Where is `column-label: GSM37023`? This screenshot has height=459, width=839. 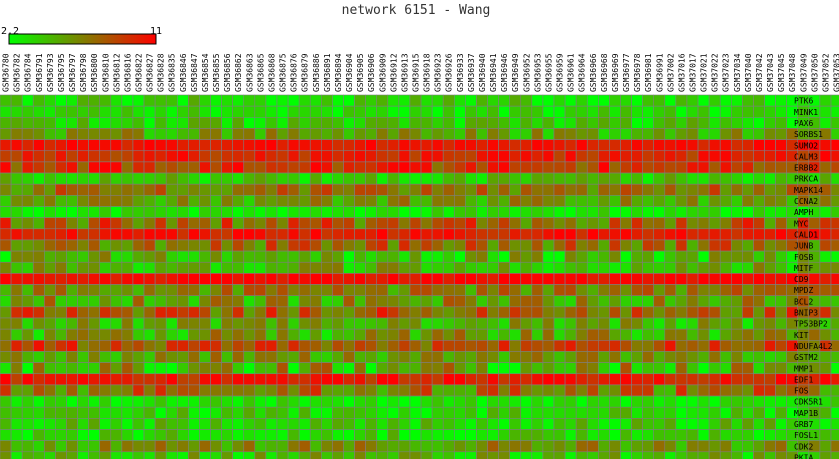 column-label: GSM37023 is located at coordinates (726, 72).